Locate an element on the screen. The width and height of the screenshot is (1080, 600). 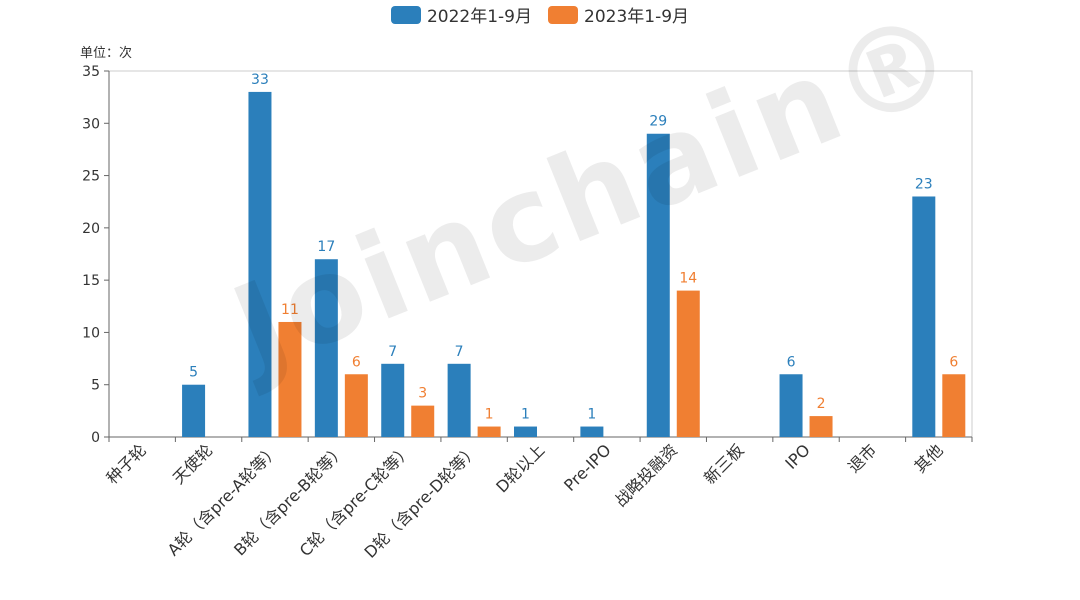
x-tick-label: D轮以上 is located at coordinates (520, 468).